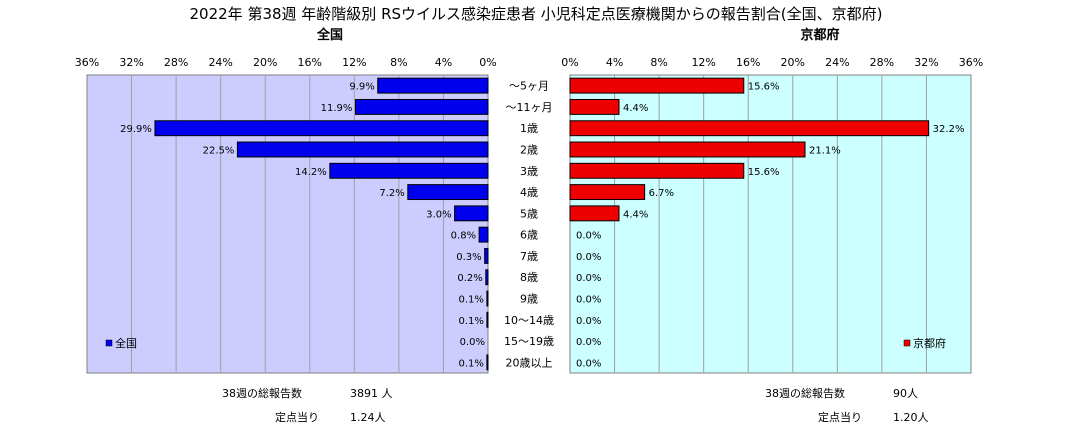 The width and height of the screenshot is (1072, 431). I want to click on left-tick-label: 0%, so click(487, 62).